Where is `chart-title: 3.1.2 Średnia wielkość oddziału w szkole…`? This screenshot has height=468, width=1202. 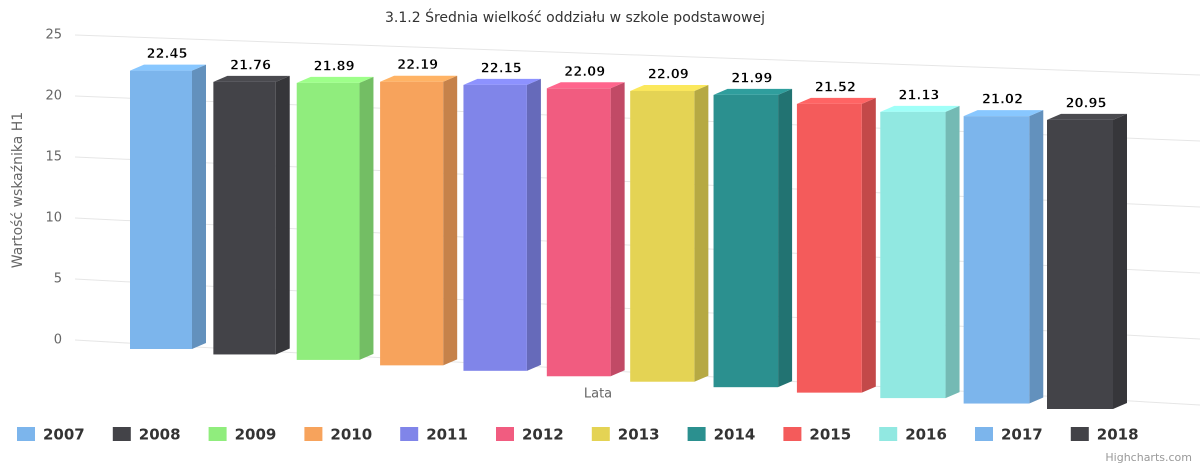 chart-title: 3.1.2 Średnia wielkość oddziału w szkole… is located at coordinates (575, 17).